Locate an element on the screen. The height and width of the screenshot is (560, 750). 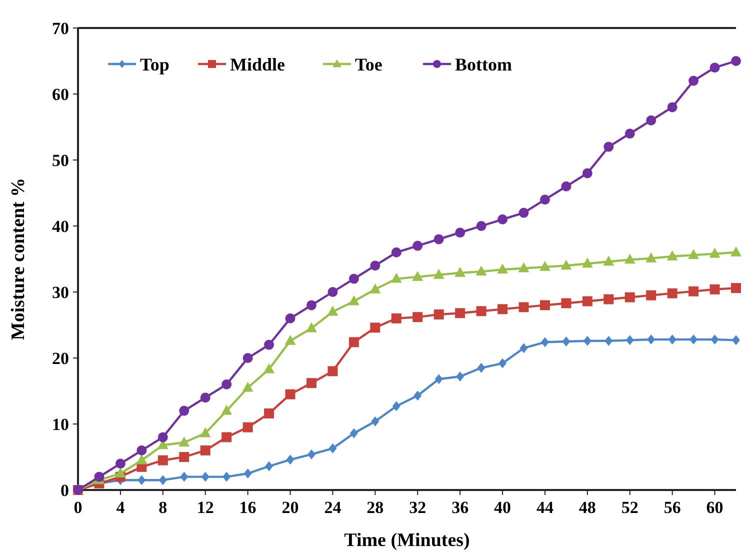
x-tick-label: 36 is located at coordinates (460, 507).